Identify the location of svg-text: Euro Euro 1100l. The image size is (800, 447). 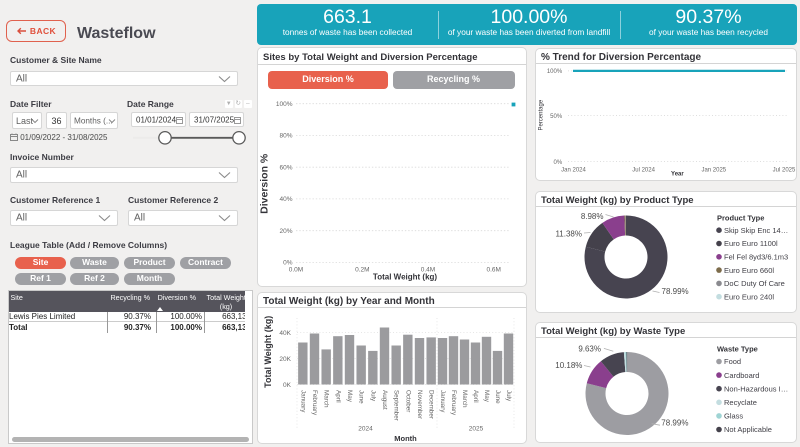
(751, 243).